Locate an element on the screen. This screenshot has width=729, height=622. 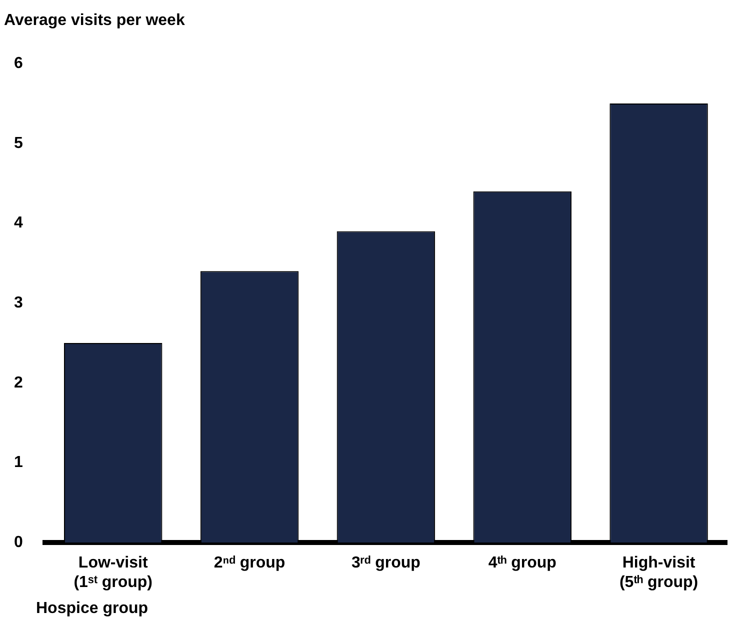
x-tick-label: Low-visit (1ˢᵗ group) is located at coordinates (113, 572).